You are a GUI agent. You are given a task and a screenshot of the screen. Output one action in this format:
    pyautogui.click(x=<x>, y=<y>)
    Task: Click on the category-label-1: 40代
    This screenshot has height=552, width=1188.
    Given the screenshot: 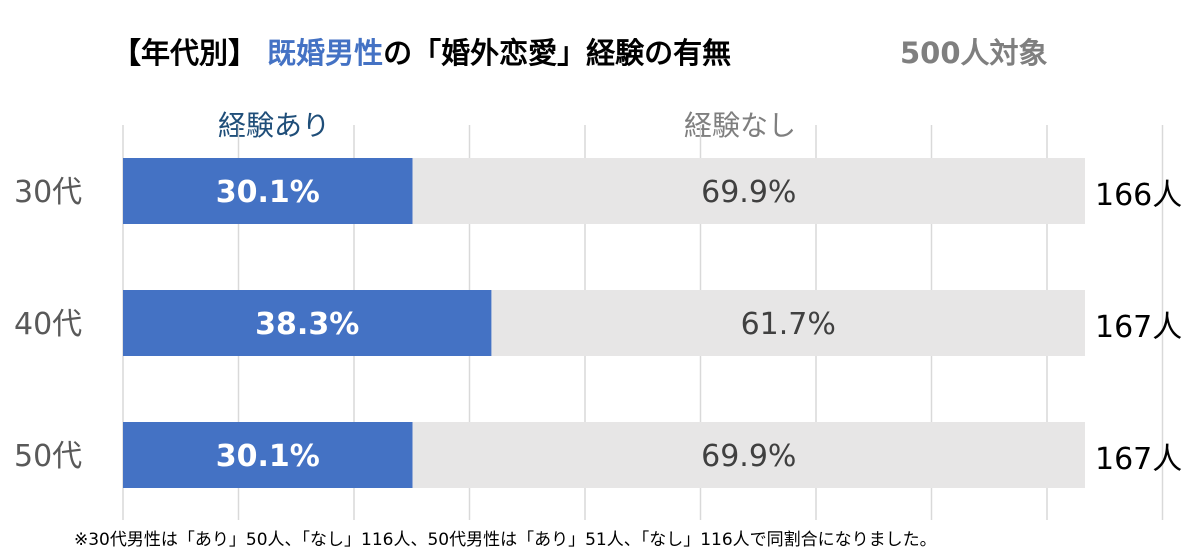 What is the action you would take?
    pyautogui.click(x=48, y=324)
    